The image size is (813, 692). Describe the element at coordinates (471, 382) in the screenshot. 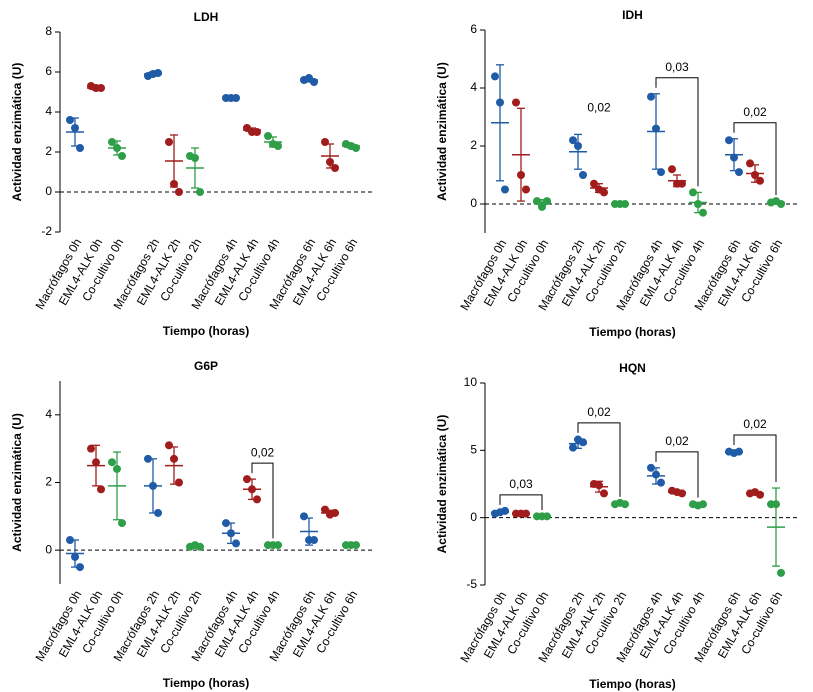

I see `y-tick-label: 10` at that location.